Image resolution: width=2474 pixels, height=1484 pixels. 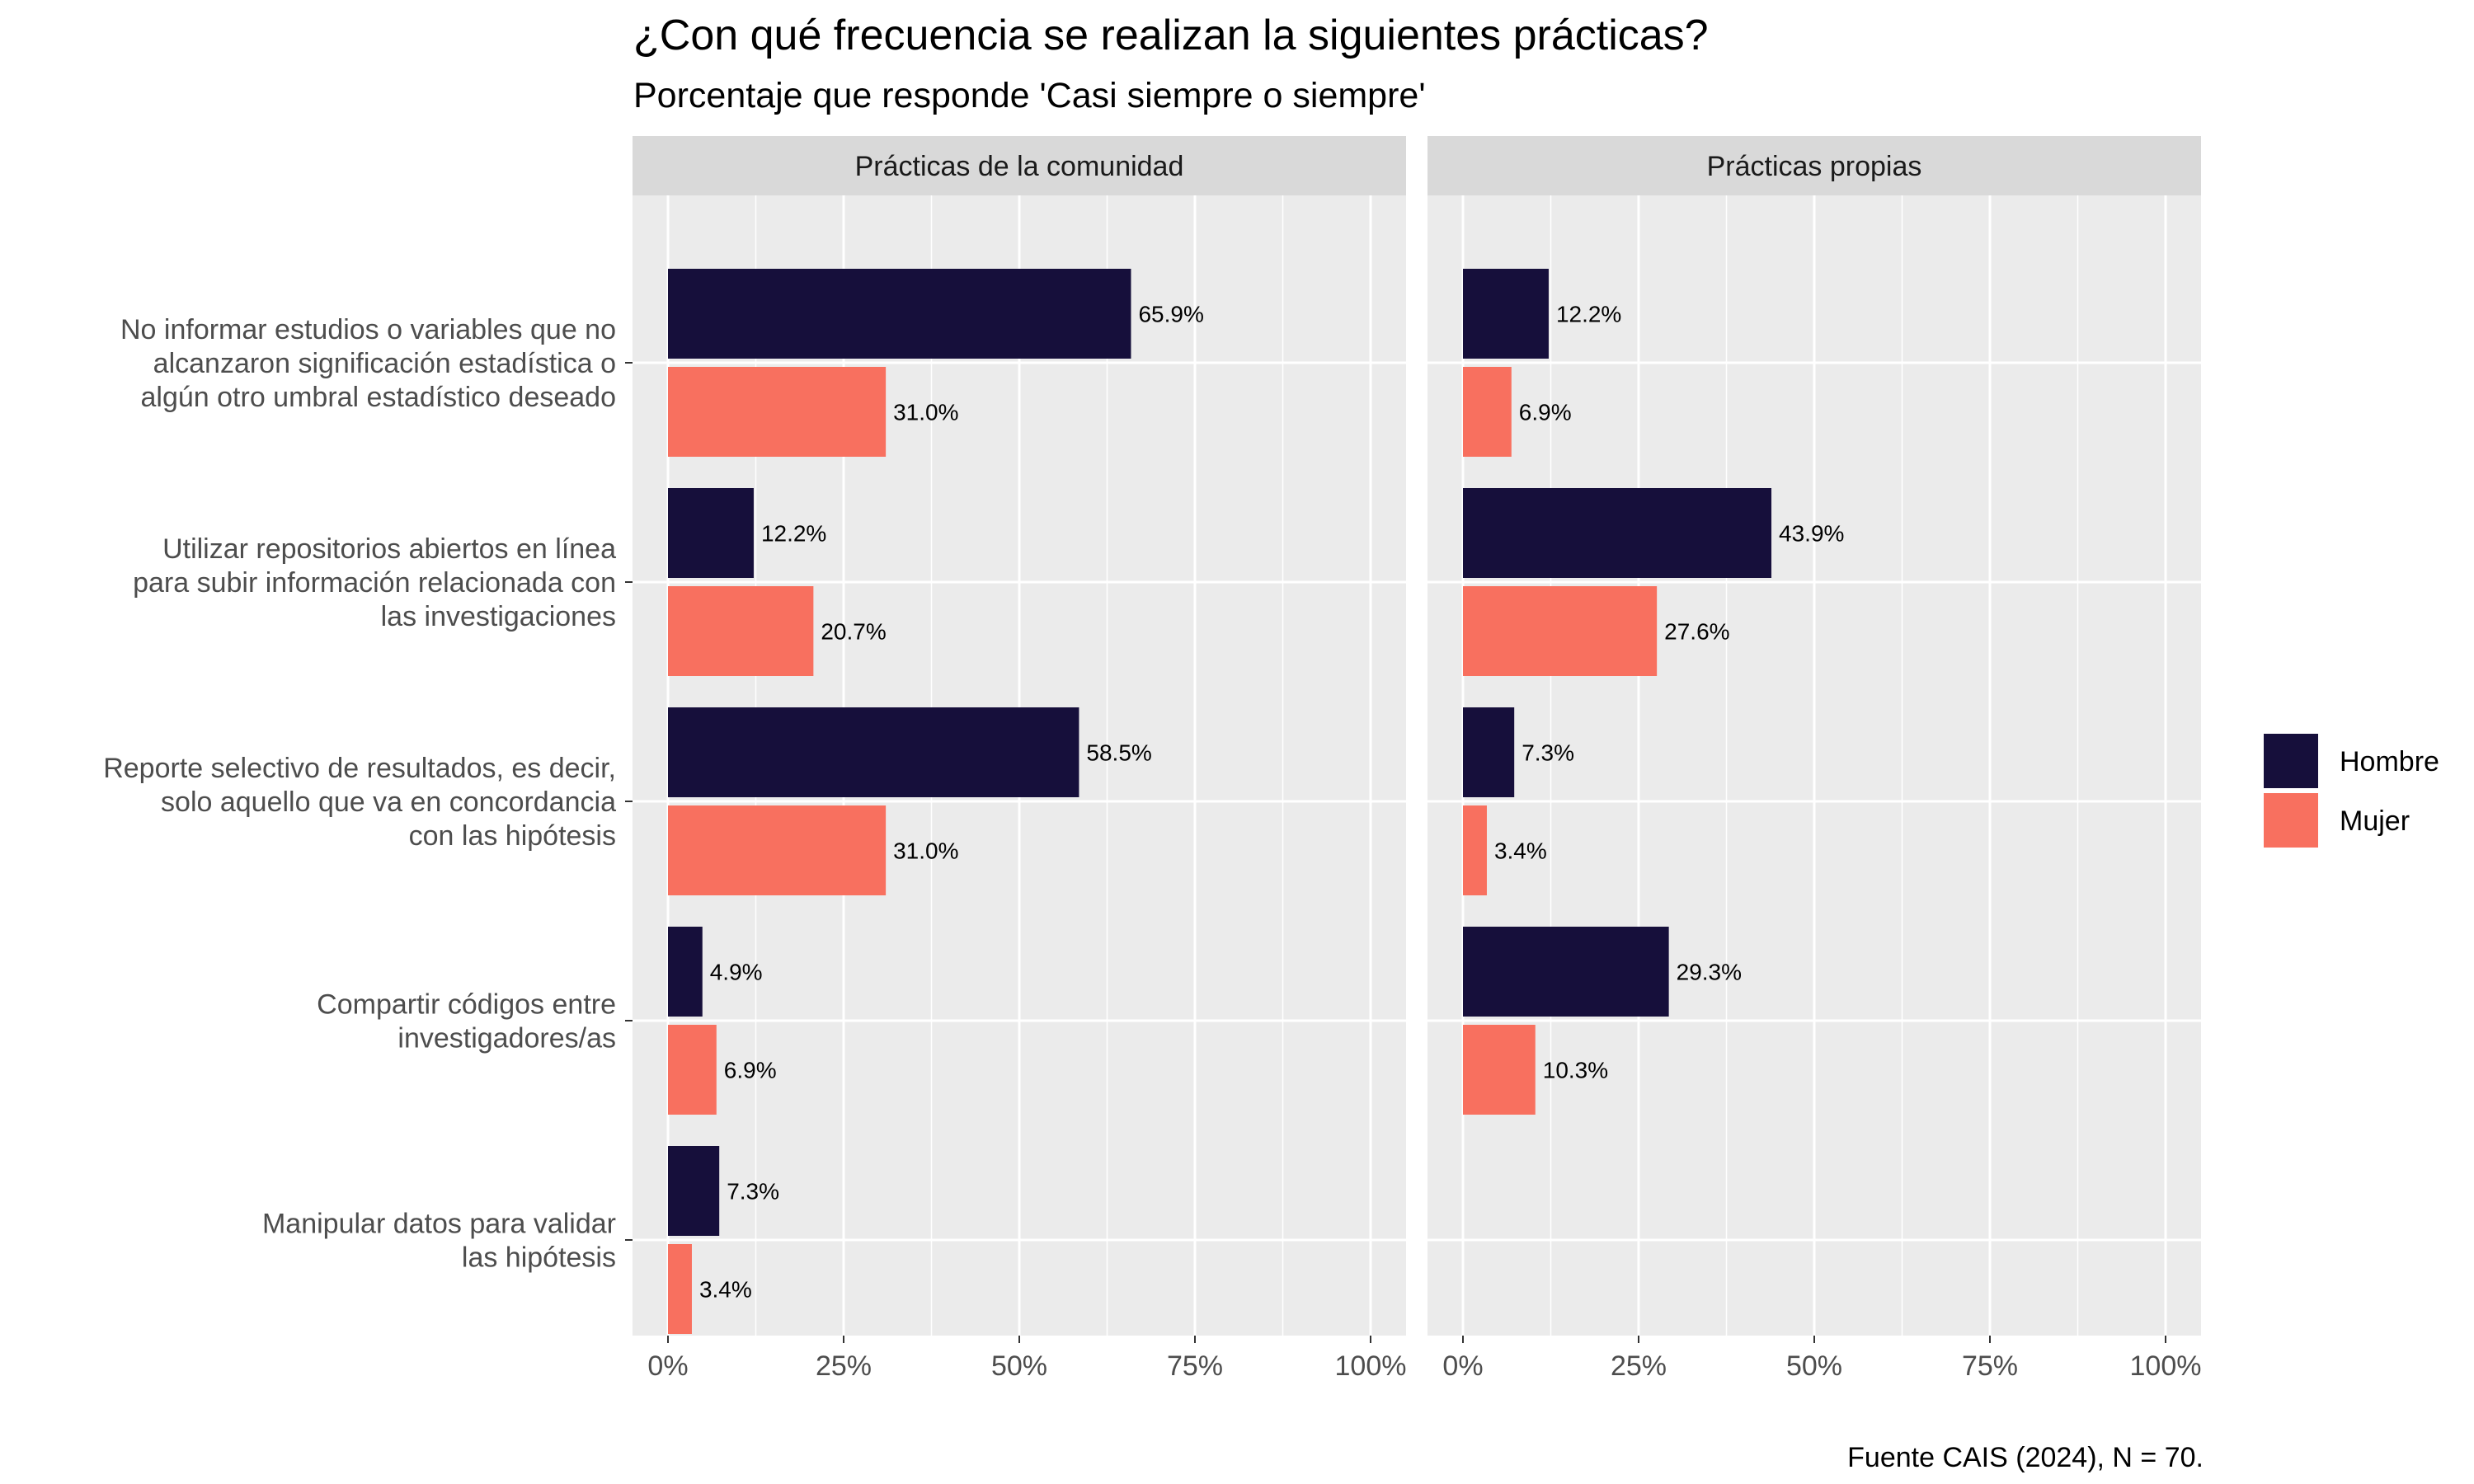 I want to click on legend: Hombre Mujer, so click(x=2351, y=791).